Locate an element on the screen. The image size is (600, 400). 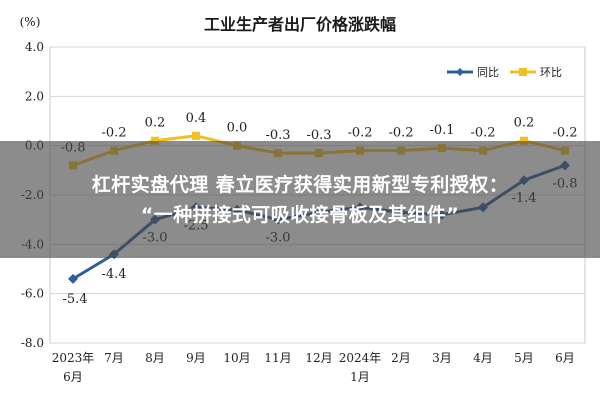
legend-label: 同比 is located at coordinates (488, 72).